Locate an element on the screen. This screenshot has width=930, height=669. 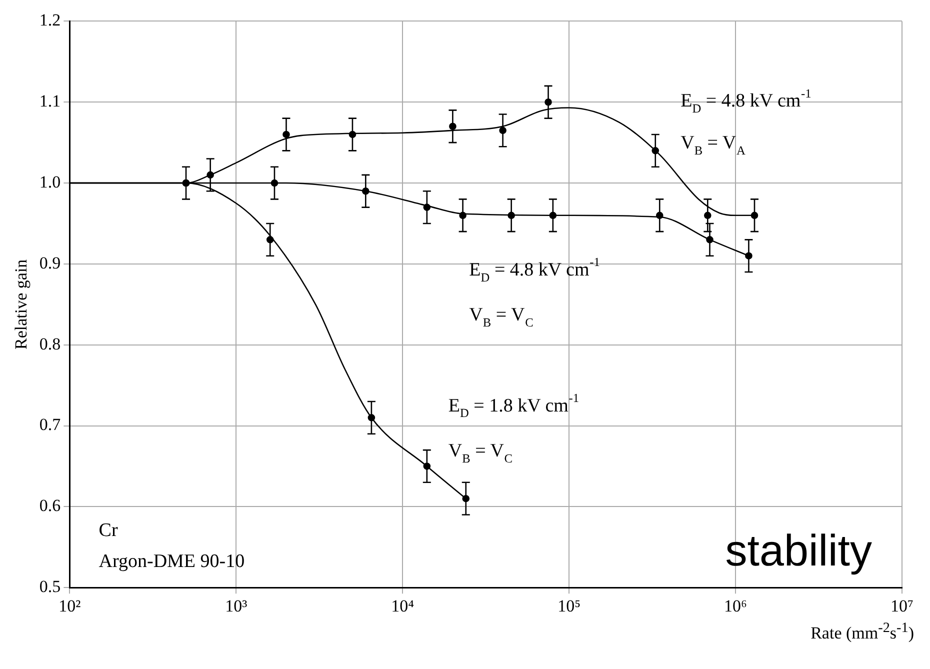
y-tick-label: 1.2 is located at coordinates (50, 20).